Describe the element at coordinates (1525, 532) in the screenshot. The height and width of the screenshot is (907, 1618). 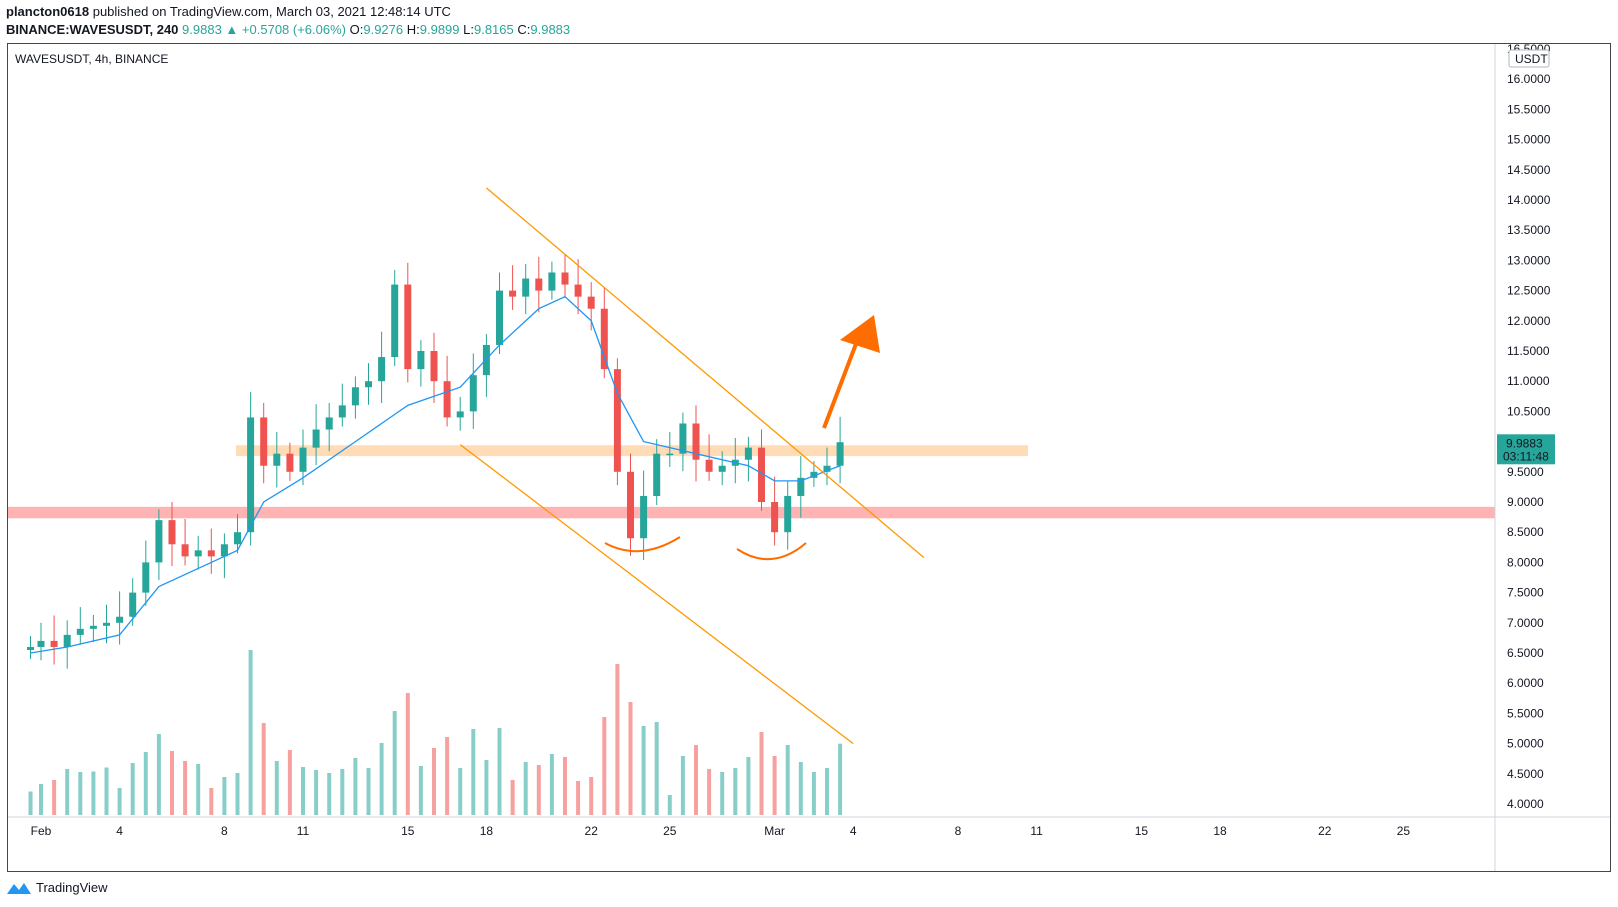
I see `price-tick-label: 8.5000` at that location.